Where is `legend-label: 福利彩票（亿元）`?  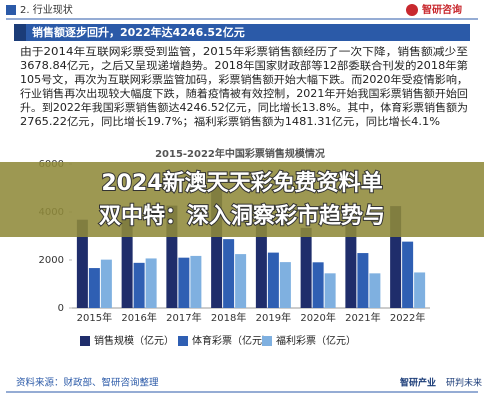
legend-label: 福利彩票（亿元） is located at coordinates (316, 340).